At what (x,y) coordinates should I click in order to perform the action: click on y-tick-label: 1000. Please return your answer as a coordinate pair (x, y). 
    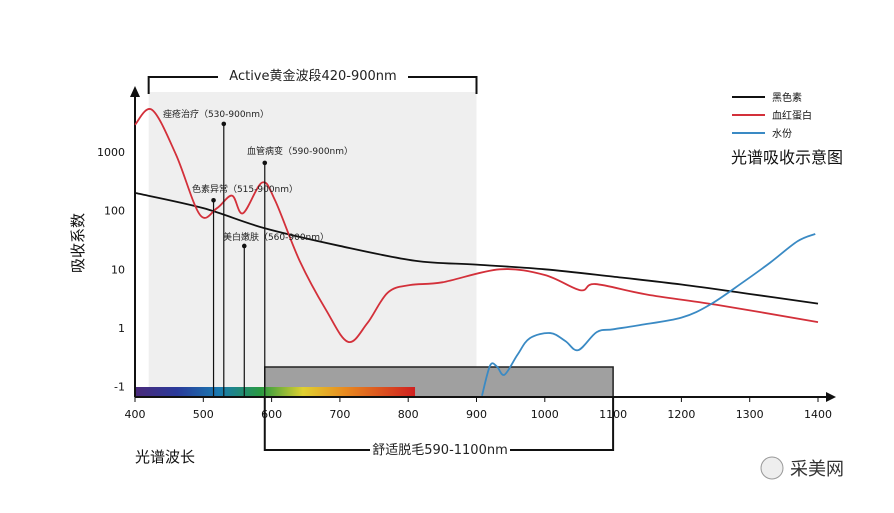
    Looking at the image, I should click on (111, 152).